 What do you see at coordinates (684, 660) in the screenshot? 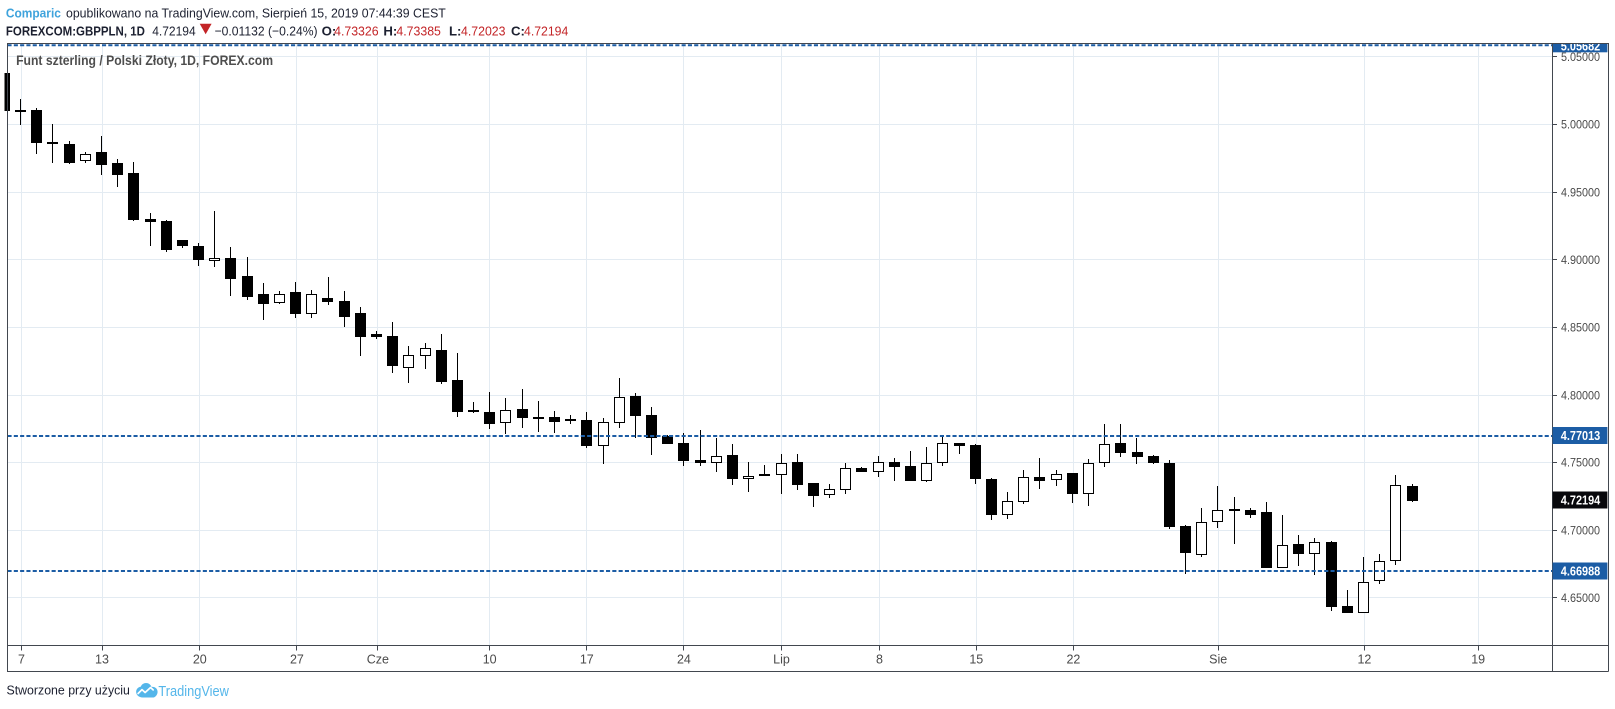
I see `svg-text: 24` at bounding box center [684, 660].